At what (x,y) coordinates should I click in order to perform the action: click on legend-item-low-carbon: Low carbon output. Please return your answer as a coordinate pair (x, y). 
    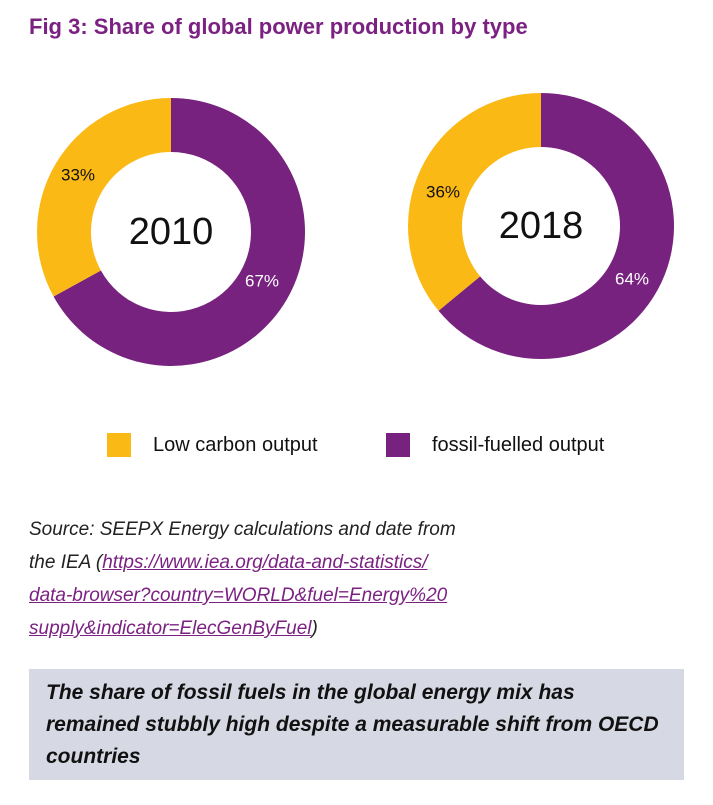
    Looking at the image, I should click on (212, 445).